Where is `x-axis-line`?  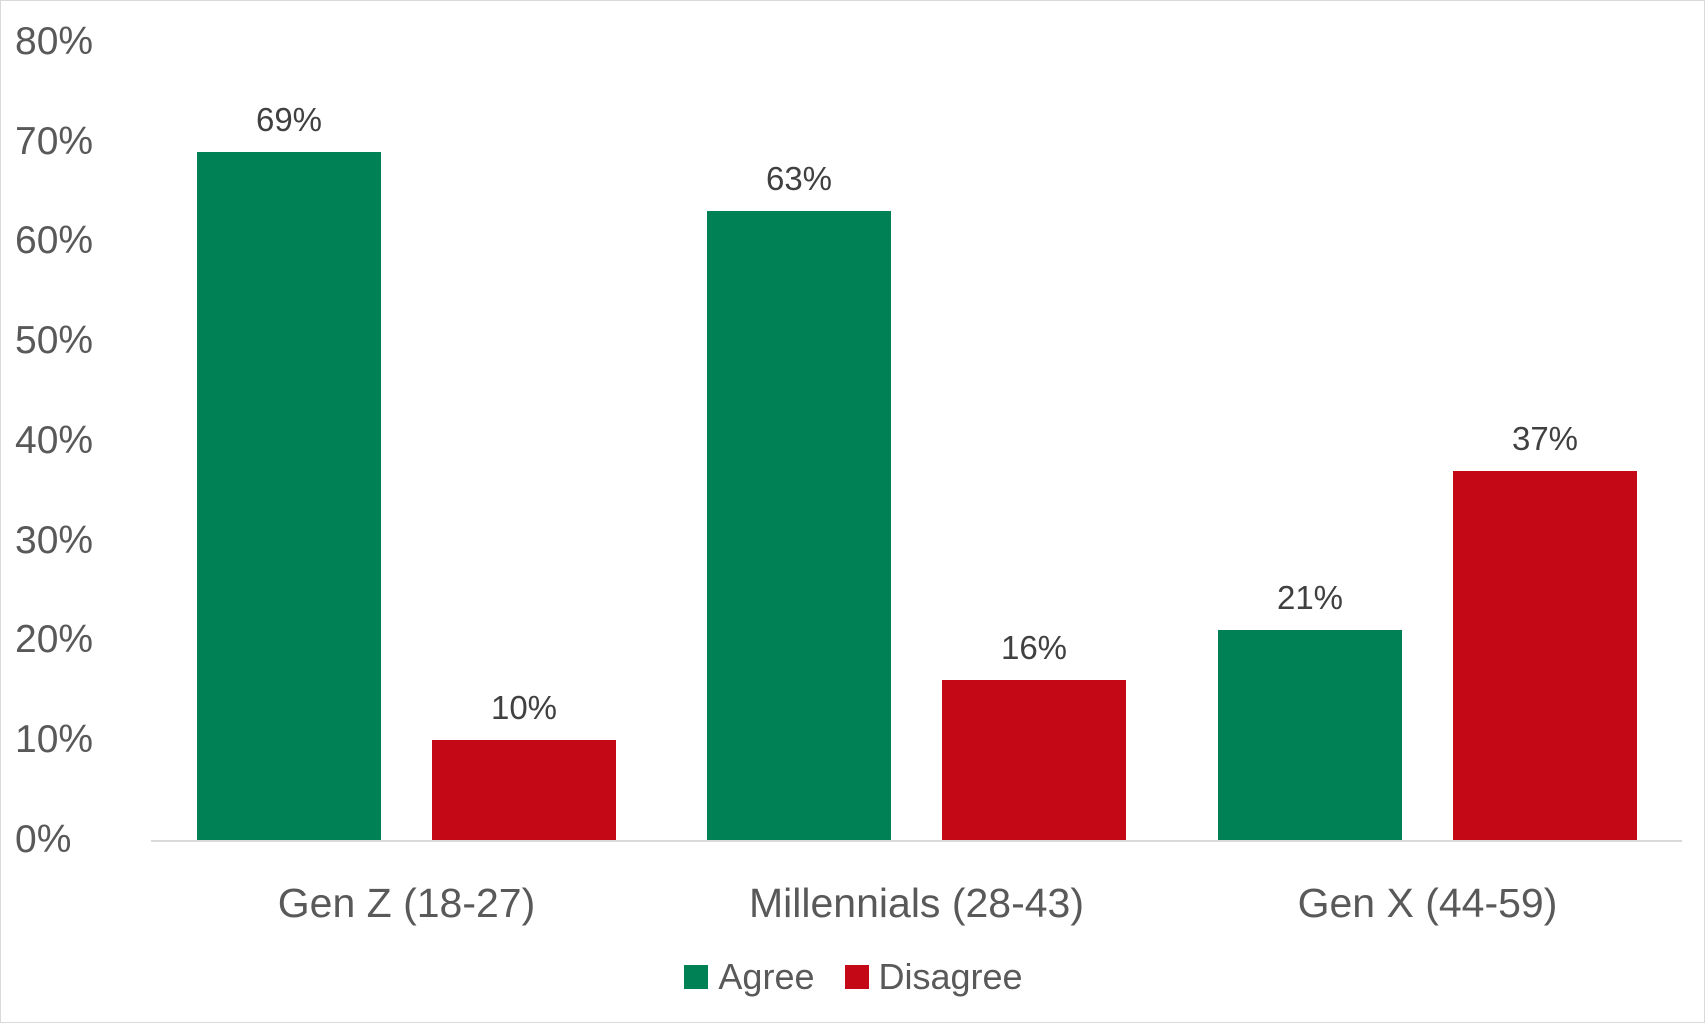
x-axis-line is located at coordinates (916, 841).